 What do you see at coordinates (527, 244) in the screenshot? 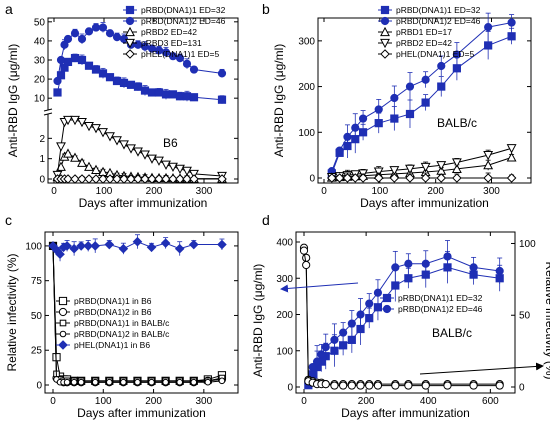
I see `y-right-tick-label: 100` at bounding box center [527, 244].